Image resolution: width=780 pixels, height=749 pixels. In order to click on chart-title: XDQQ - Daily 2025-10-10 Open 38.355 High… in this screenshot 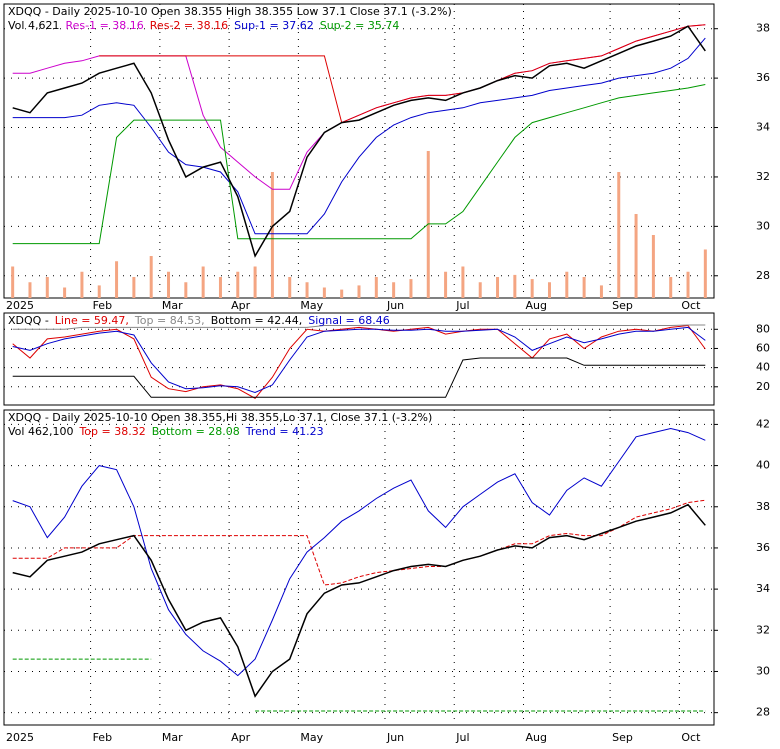, I will do `click(230, 11)`.